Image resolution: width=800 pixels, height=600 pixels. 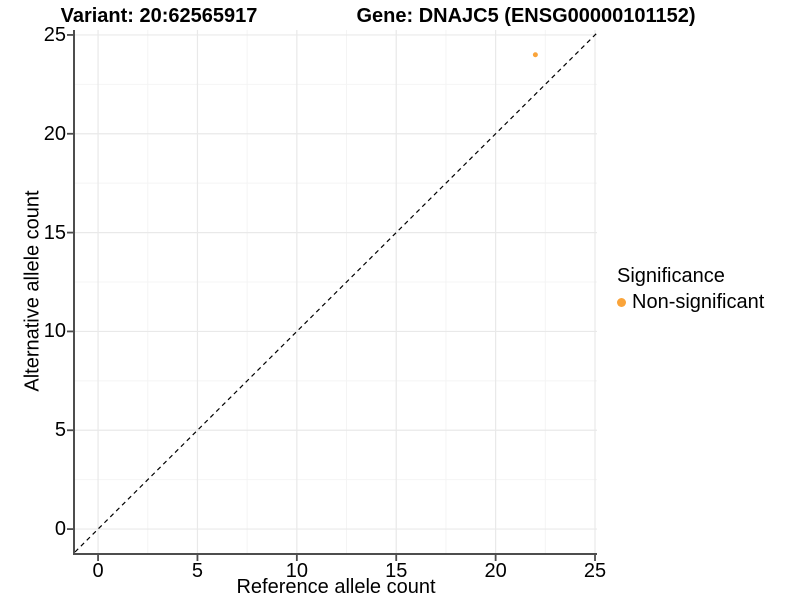 I want to click on legend-item-label: Non-significant, so click(x=698, y=302).